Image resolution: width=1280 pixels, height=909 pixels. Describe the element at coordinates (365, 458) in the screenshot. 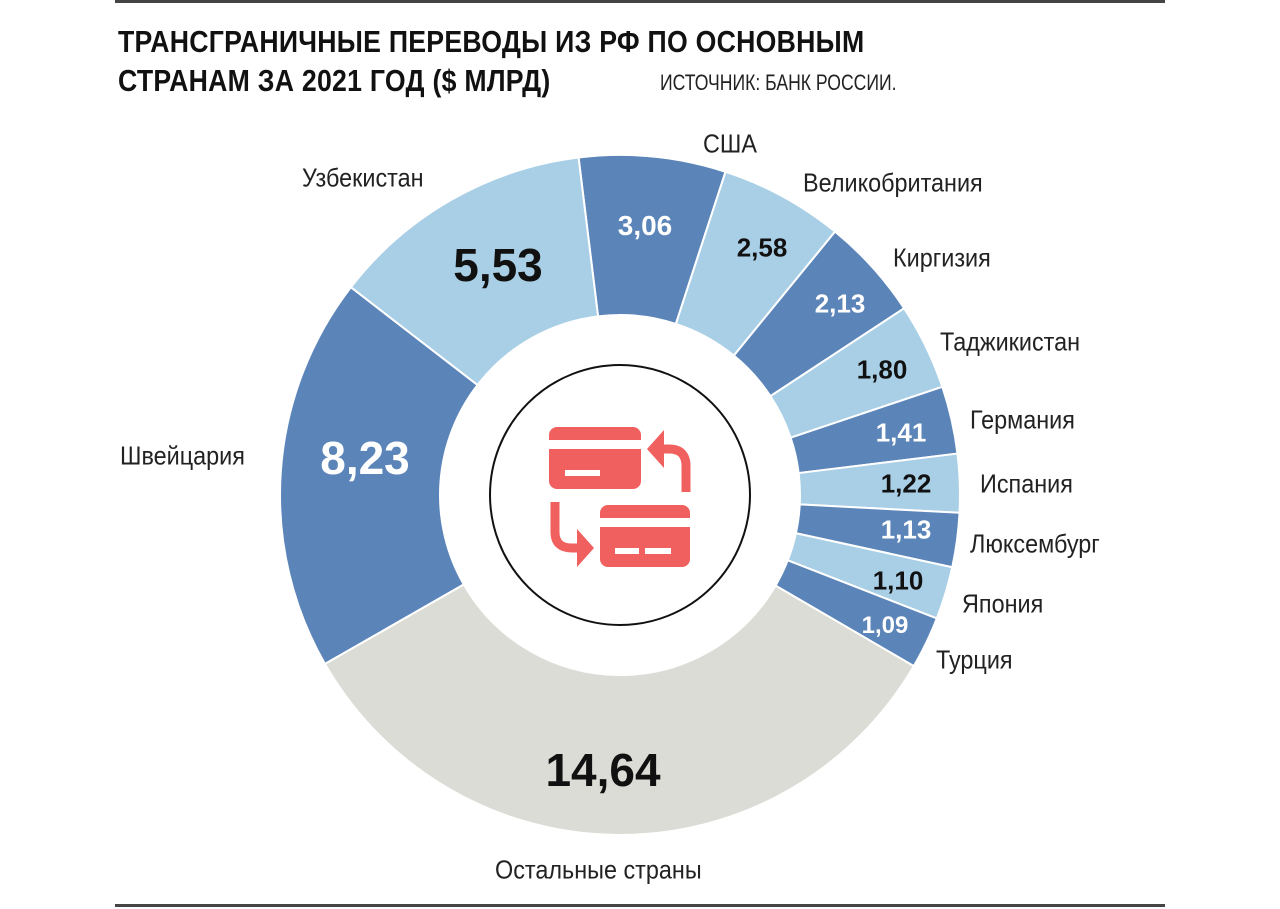

I see `slice-value-label: 8,23` at that location.